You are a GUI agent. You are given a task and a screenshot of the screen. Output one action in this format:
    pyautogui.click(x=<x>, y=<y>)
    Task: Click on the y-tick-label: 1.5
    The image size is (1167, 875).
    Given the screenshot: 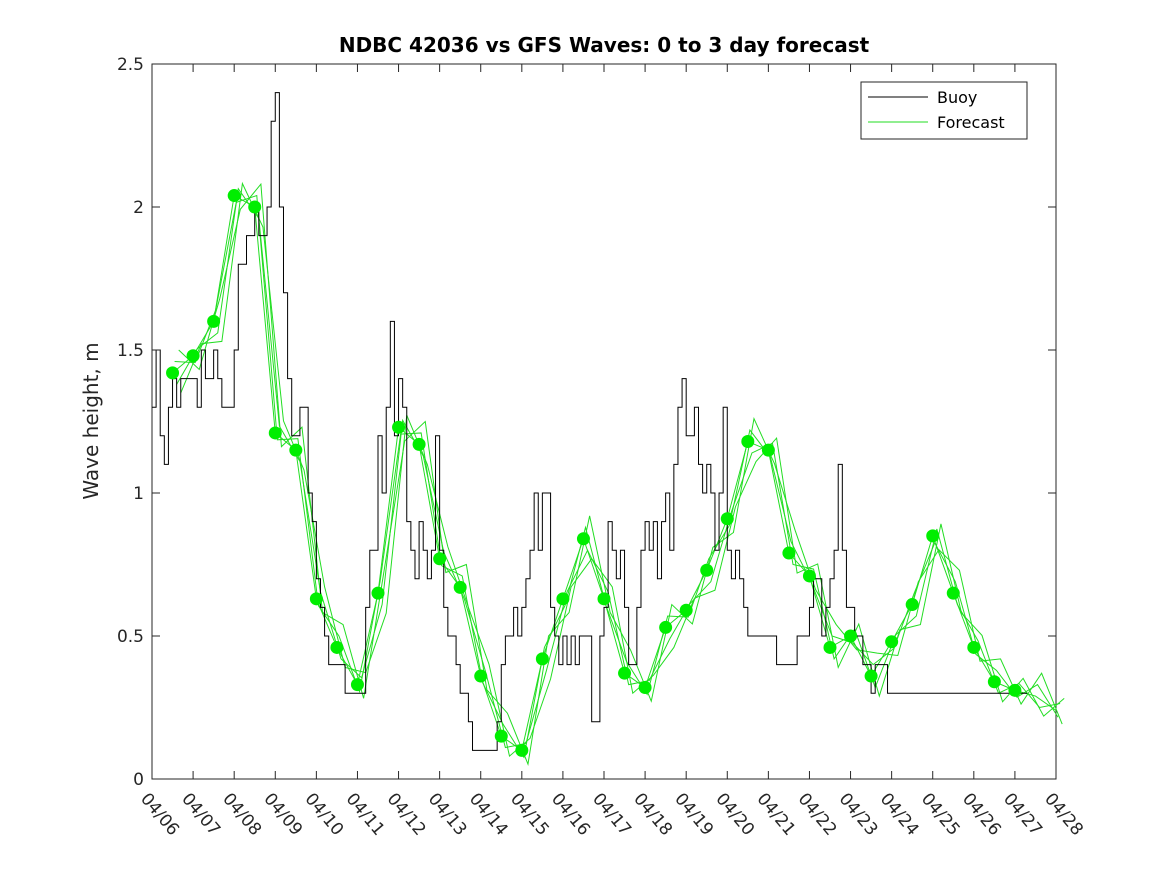 What is the action you would take?
    pyautogui.click(x=130, y=351)
    